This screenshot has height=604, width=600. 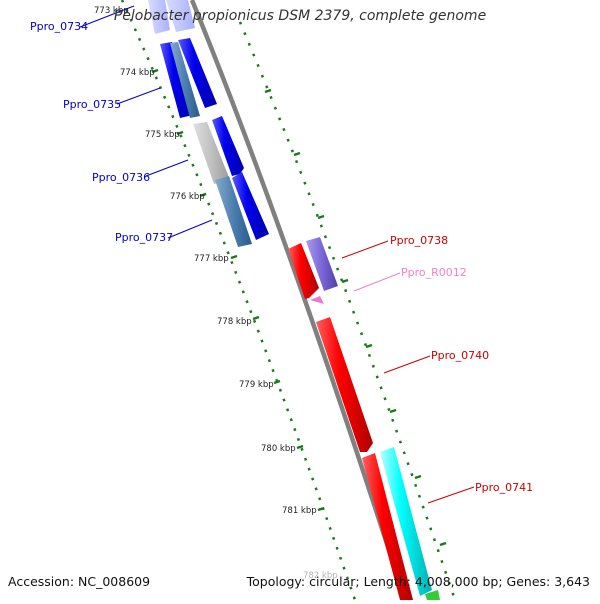 I want to click on tick-label: 777 kbp, so click(x=211, y=259).